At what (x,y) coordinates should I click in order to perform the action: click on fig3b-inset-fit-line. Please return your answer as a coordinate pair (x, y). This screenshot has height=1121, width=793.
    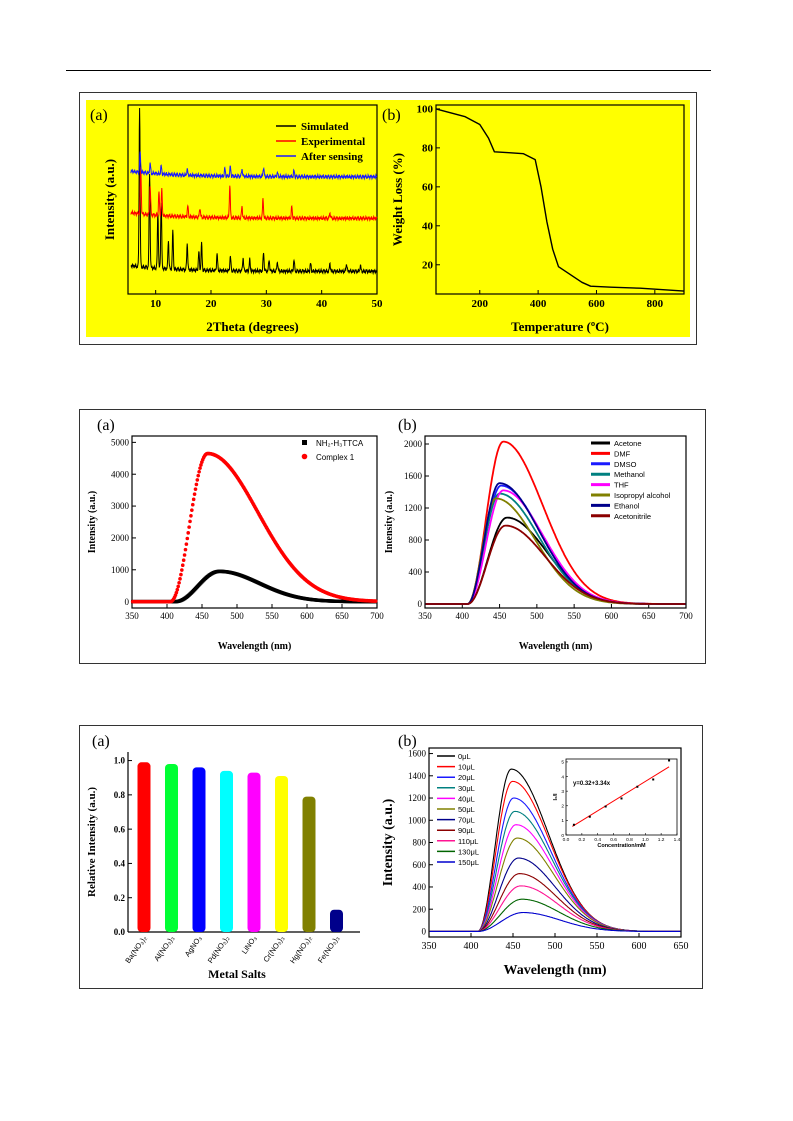
    Looking at the image, I should click on (621, 796).